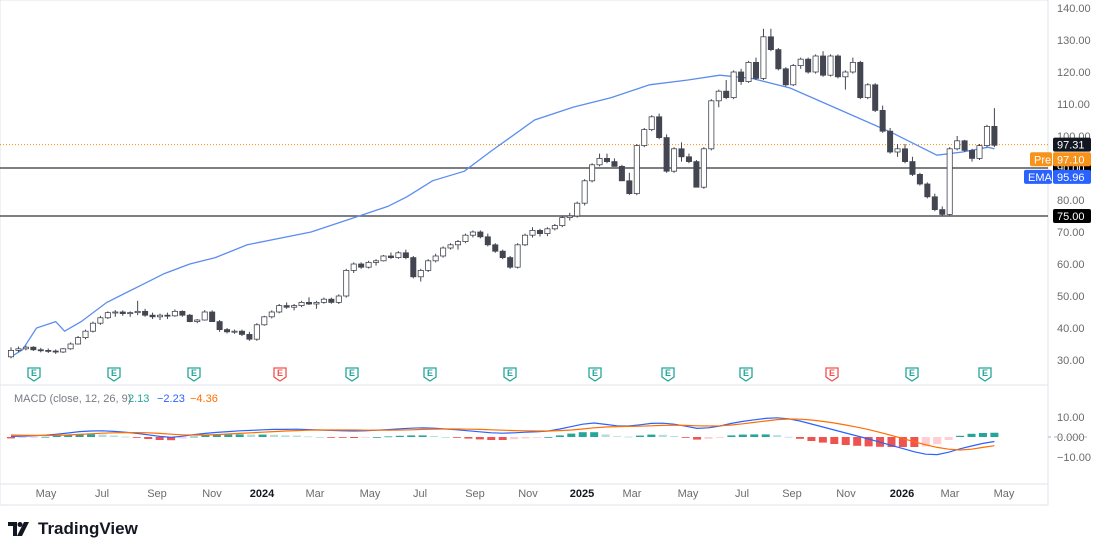  What do you see at coordinates (582, 494) in the screenshot?
I see `time-axis-label: 2025` at bounding box center [582, 494].